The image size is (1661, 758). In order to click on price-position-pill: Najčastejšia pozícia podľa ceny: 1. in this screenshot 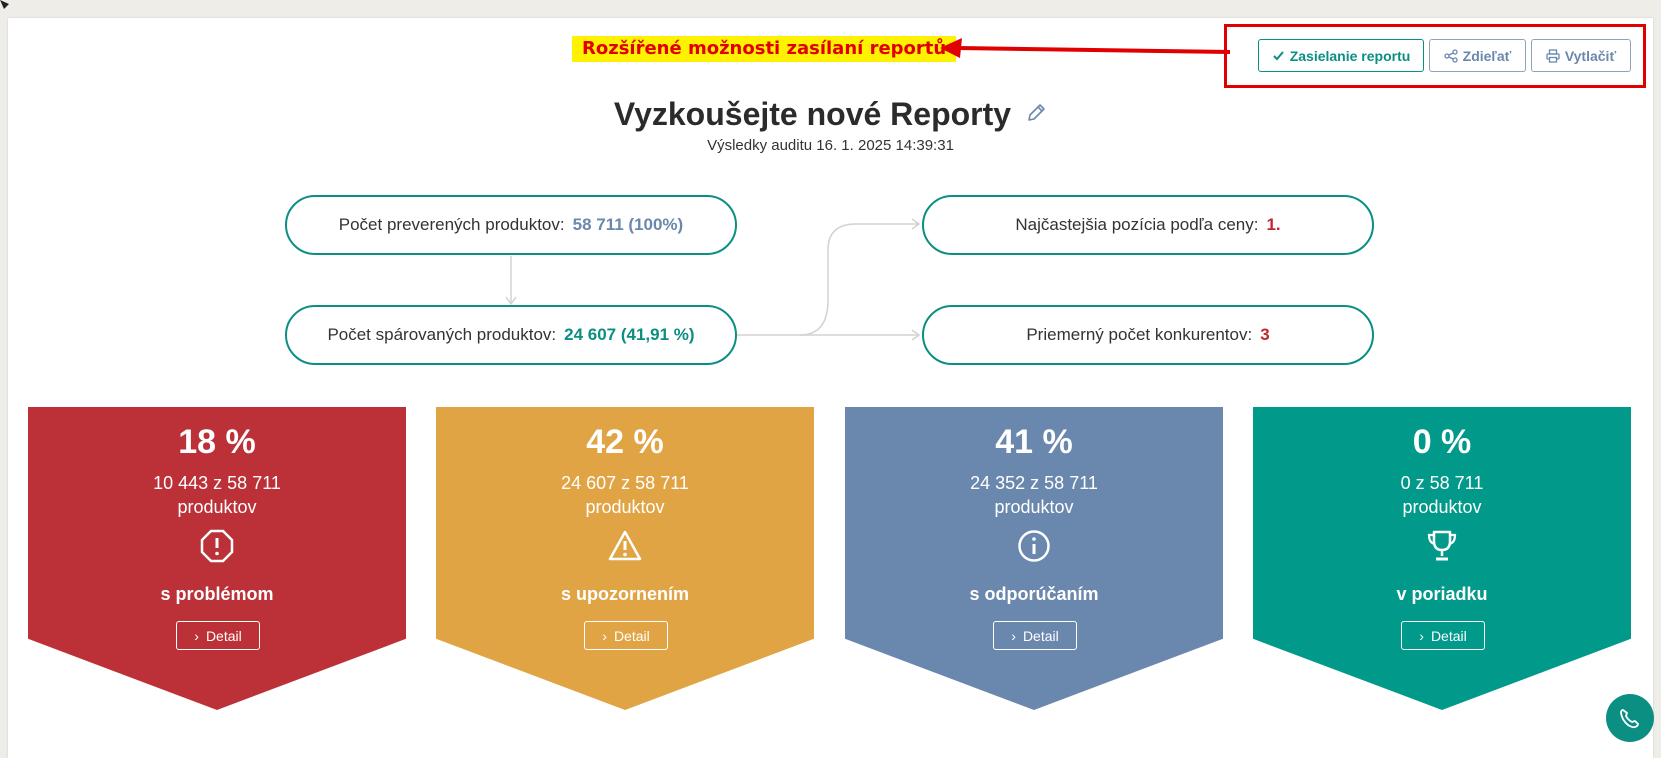, I will do `click(1148, 225)`.